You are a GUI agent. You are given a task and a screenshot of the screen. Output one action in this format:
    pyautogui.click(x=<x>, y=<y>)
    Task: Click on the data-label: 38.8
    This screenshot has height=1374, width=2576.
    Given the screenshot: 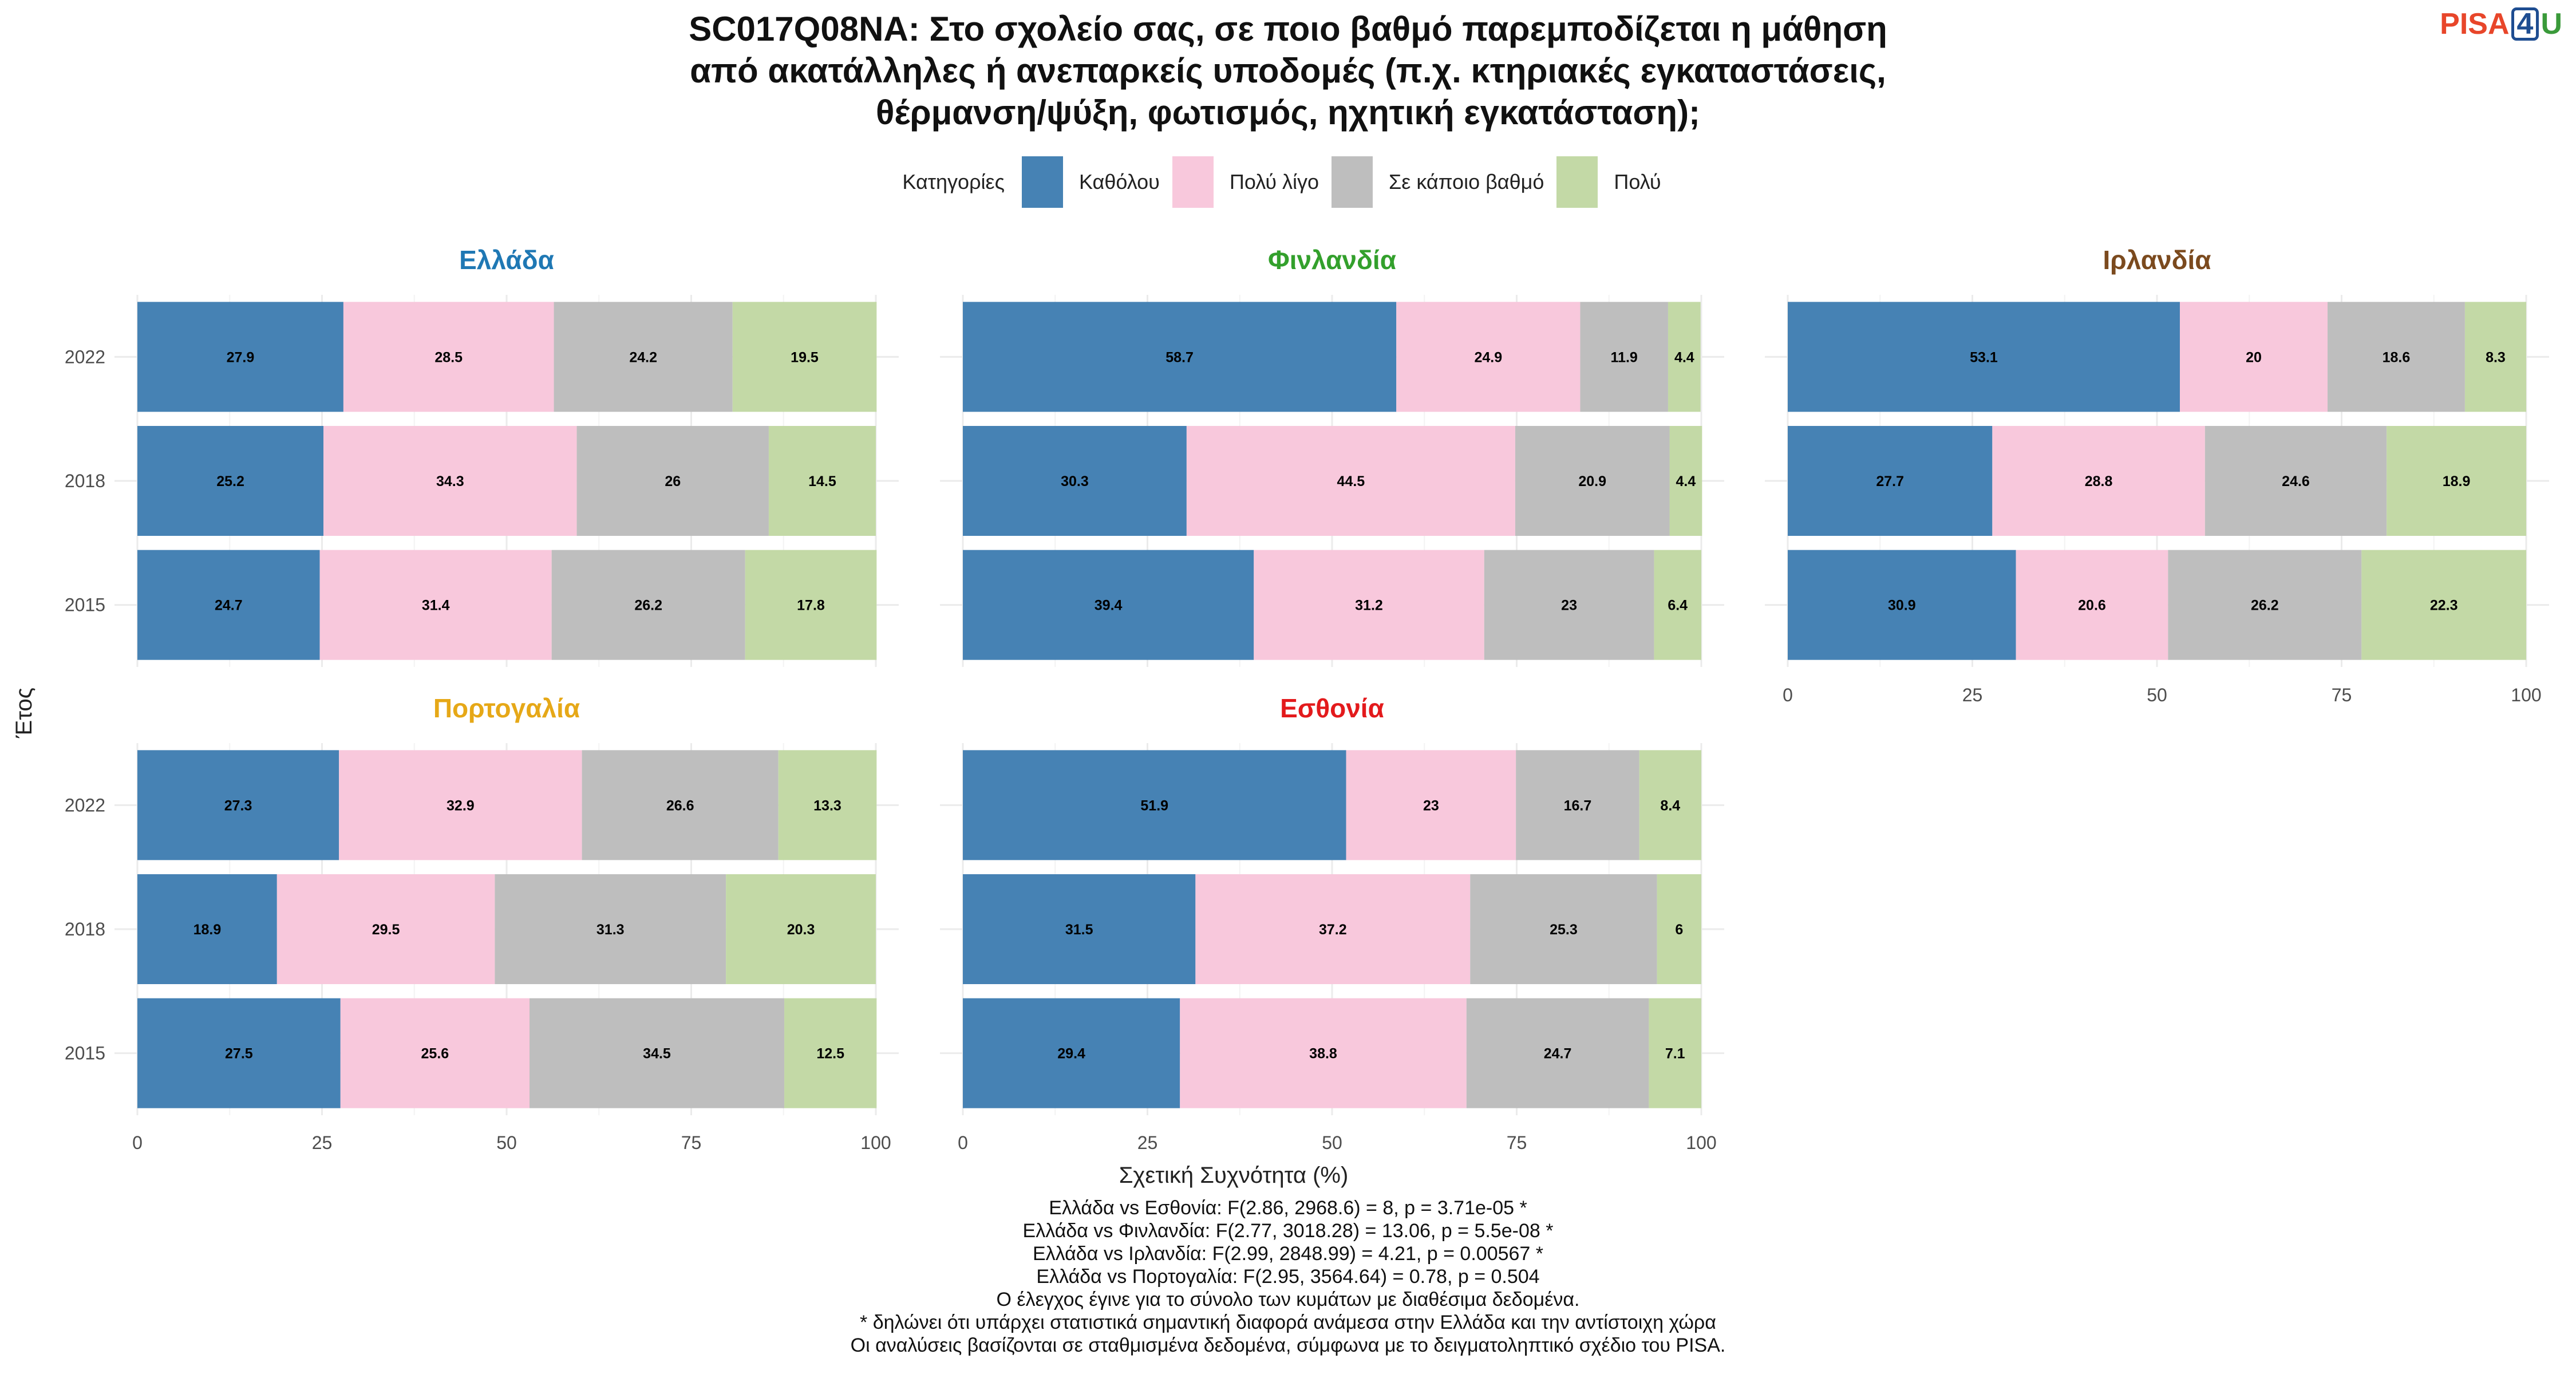 What is the action you would take?
    pyautogui.click(x=1323, y=1054)
    